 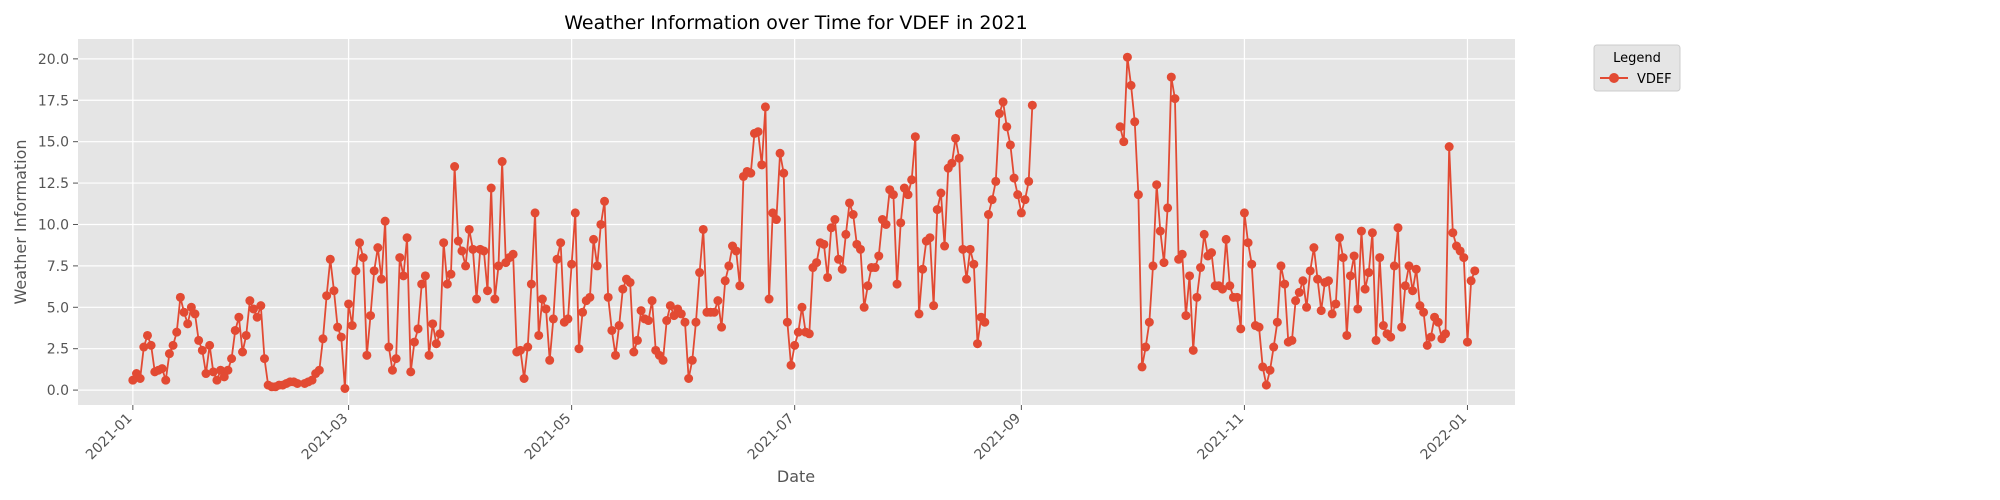 I want to click on x-tick-label: 2021-03, so click(x=325, y=437).